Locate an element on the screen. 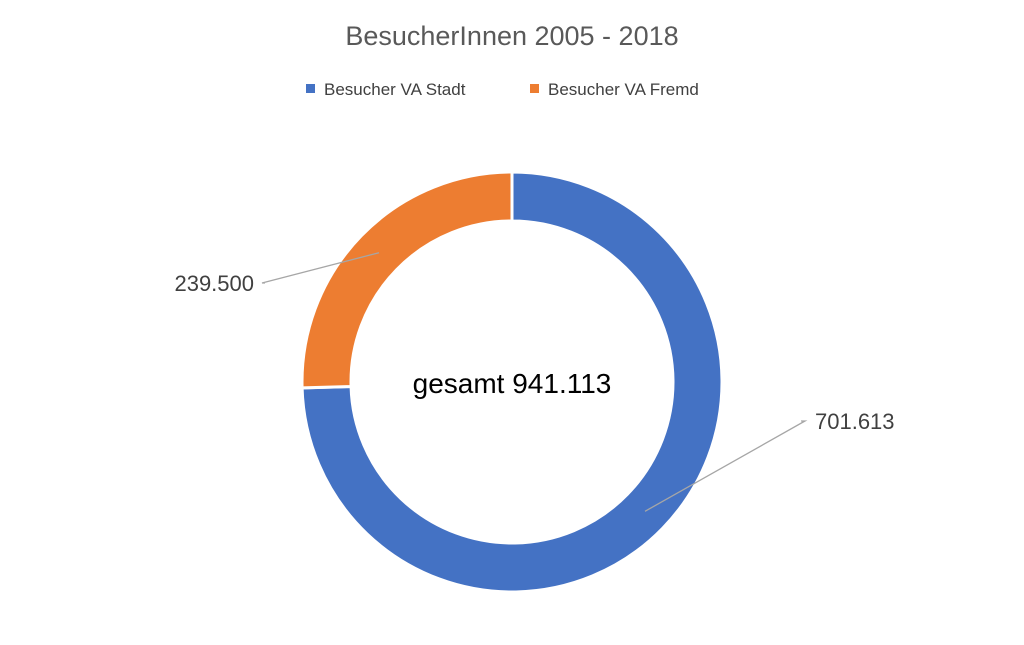 The image size is (1024, 645). legend-label-besucher-va-stadt: Besucher VA Stadt is located at coordinates (395, 89).